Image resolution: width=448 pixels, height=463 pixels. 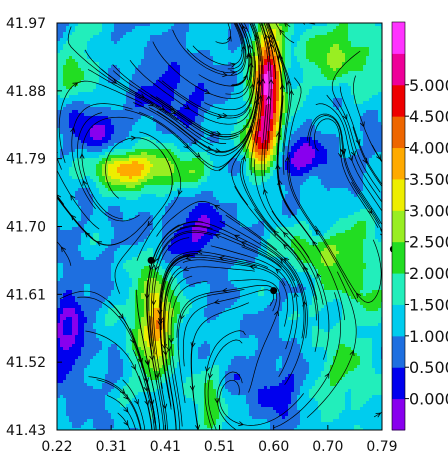 I want to click on y-tick-label: 41.52, so click(x=26, y=363).